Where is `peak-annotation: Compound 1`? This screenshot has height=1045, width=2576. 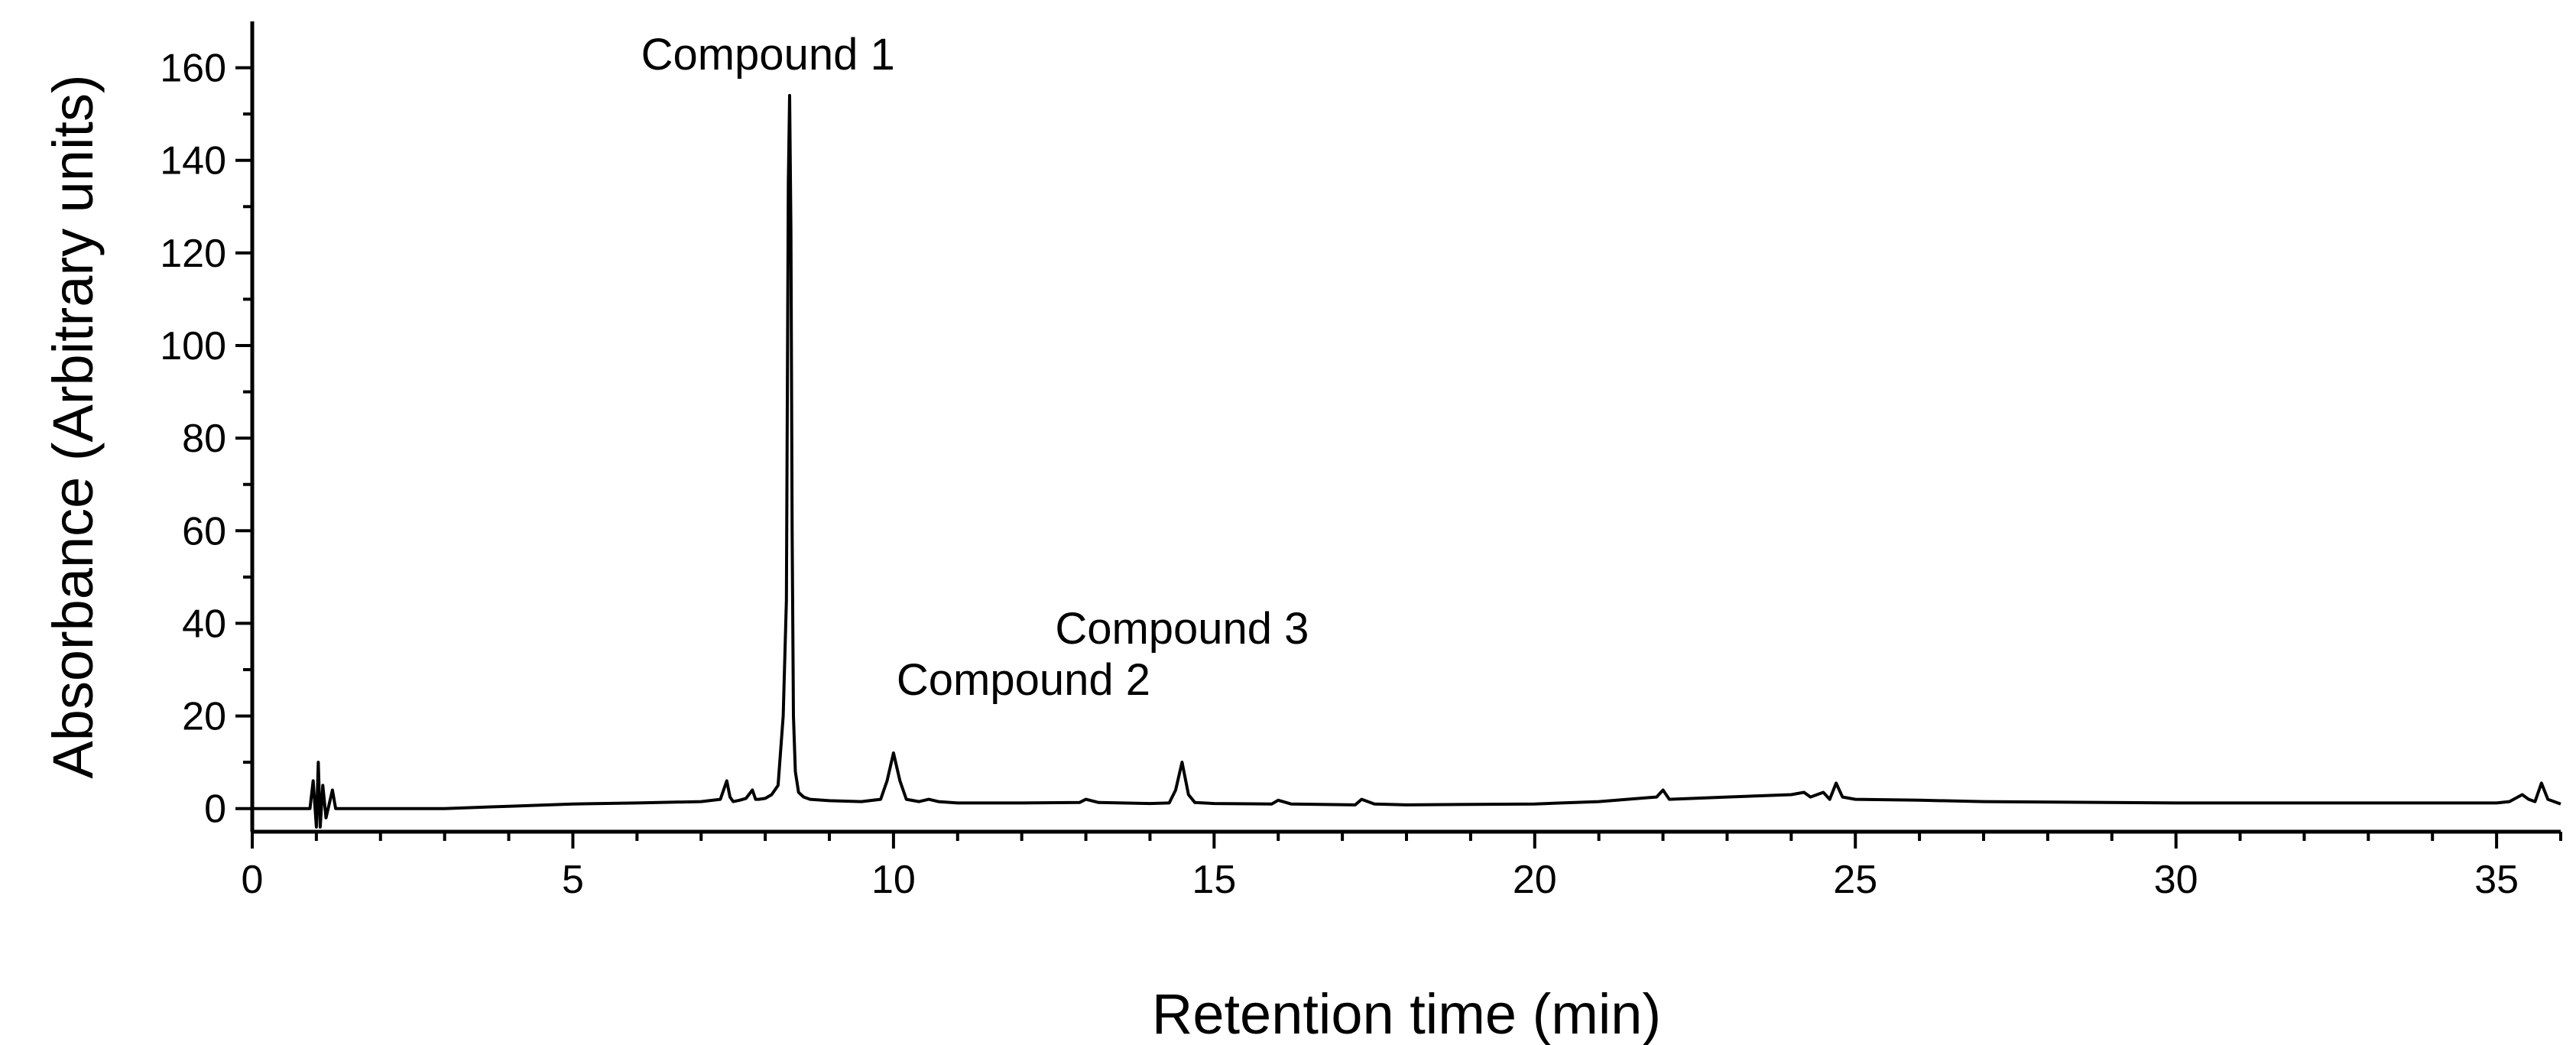 peak-annotation: Compound 1 is located at coordinates (768, 55).